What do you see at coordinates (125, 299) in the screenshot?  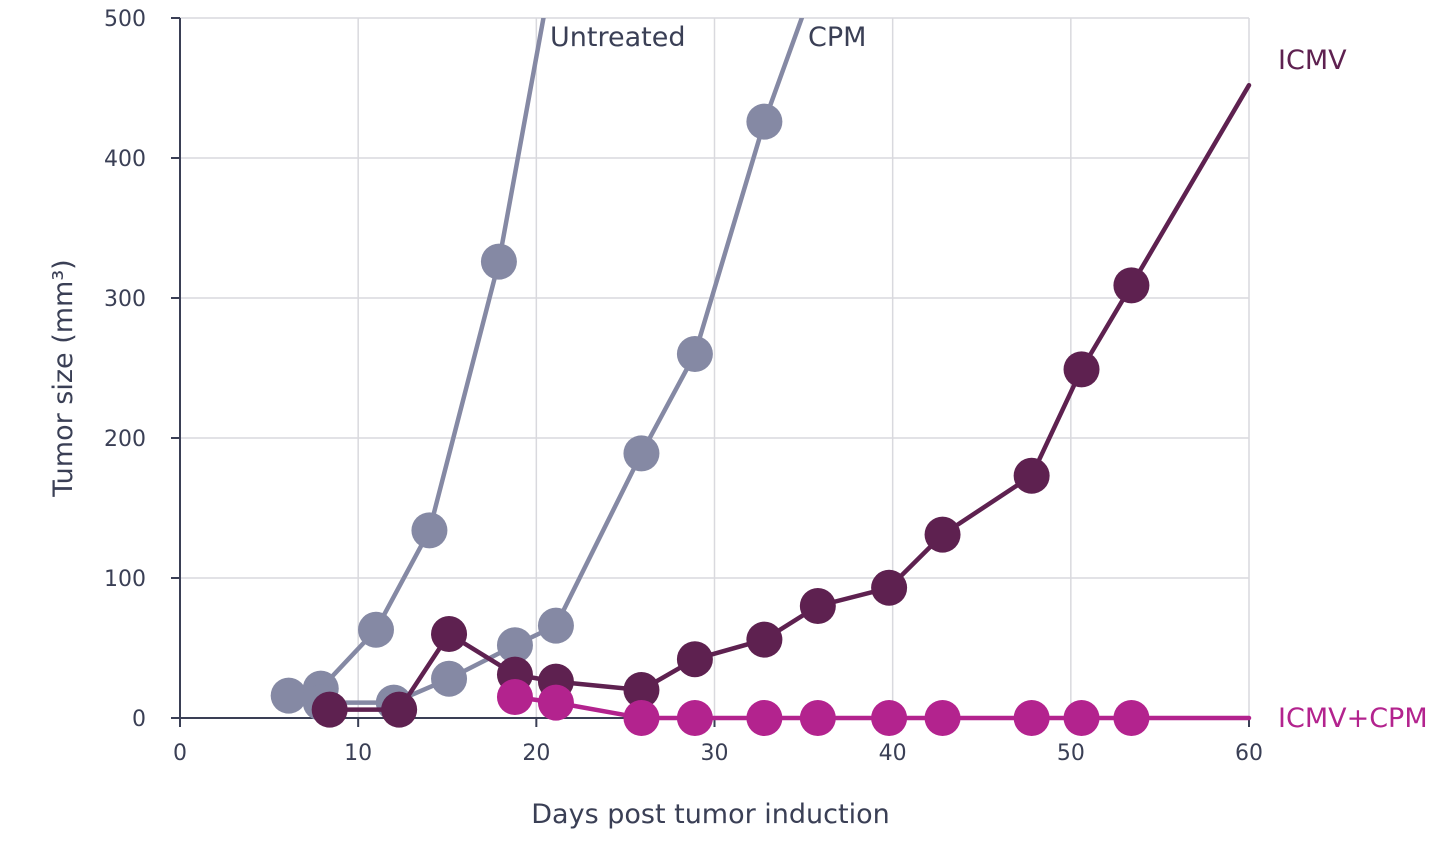 I see `y-tick-label: 300` at bounding box center [125, 299].